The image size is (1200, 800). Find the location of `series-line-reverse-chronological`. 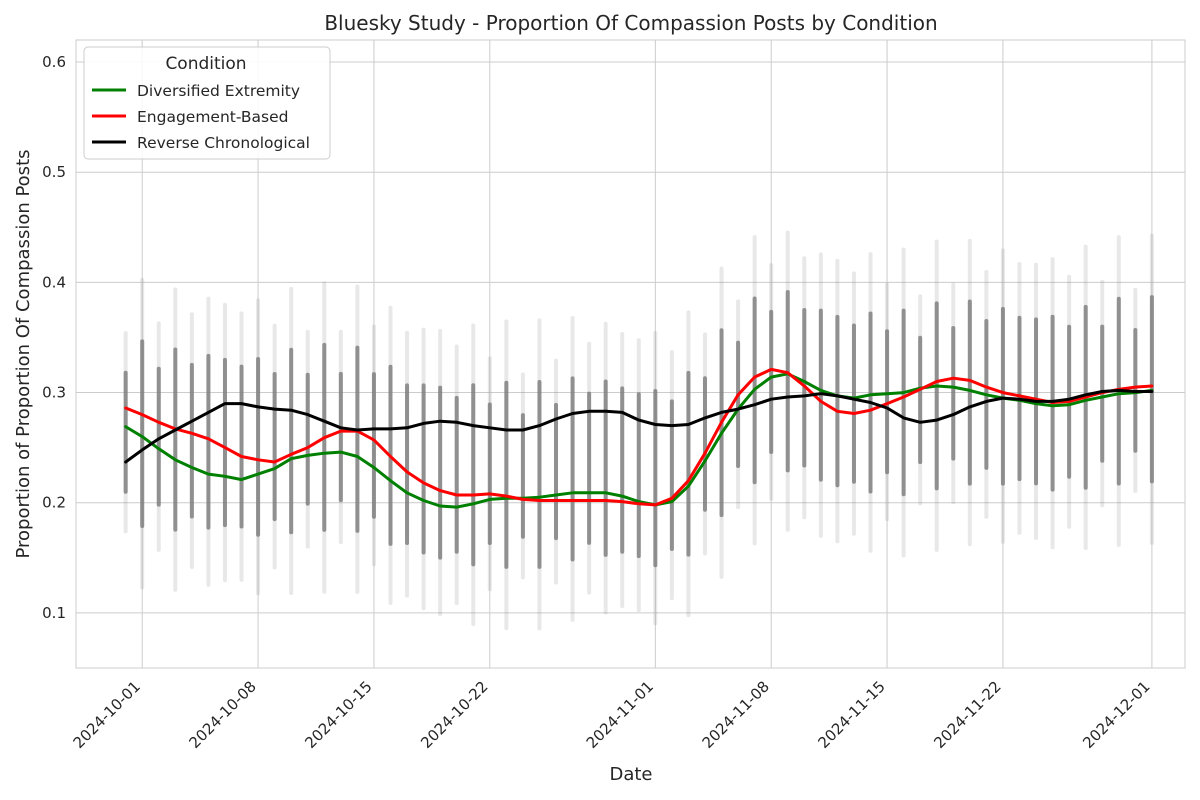

series-line-reverse-chronological is located at coordinates (639, 426).